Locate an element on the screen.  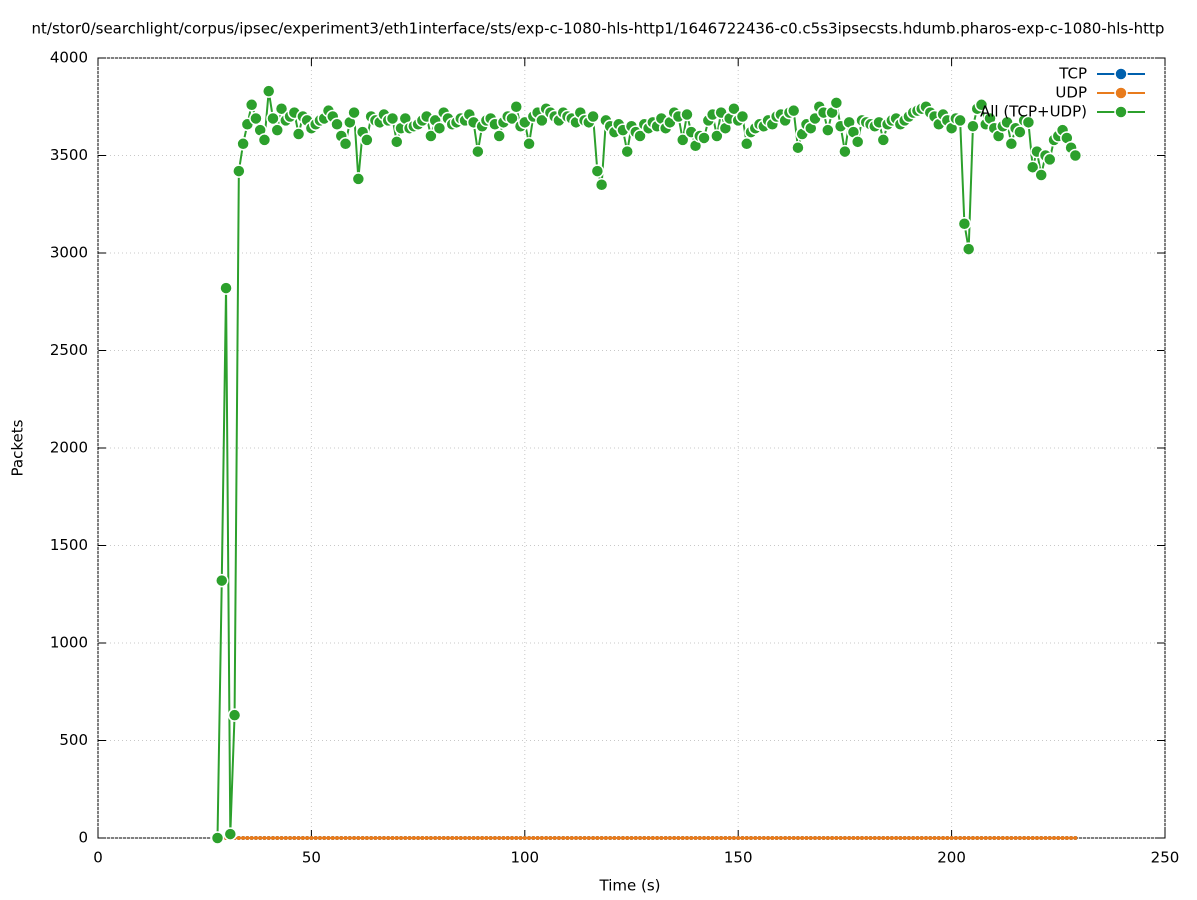
y-tick-label: 1500 is located at coordinates (69, 545).